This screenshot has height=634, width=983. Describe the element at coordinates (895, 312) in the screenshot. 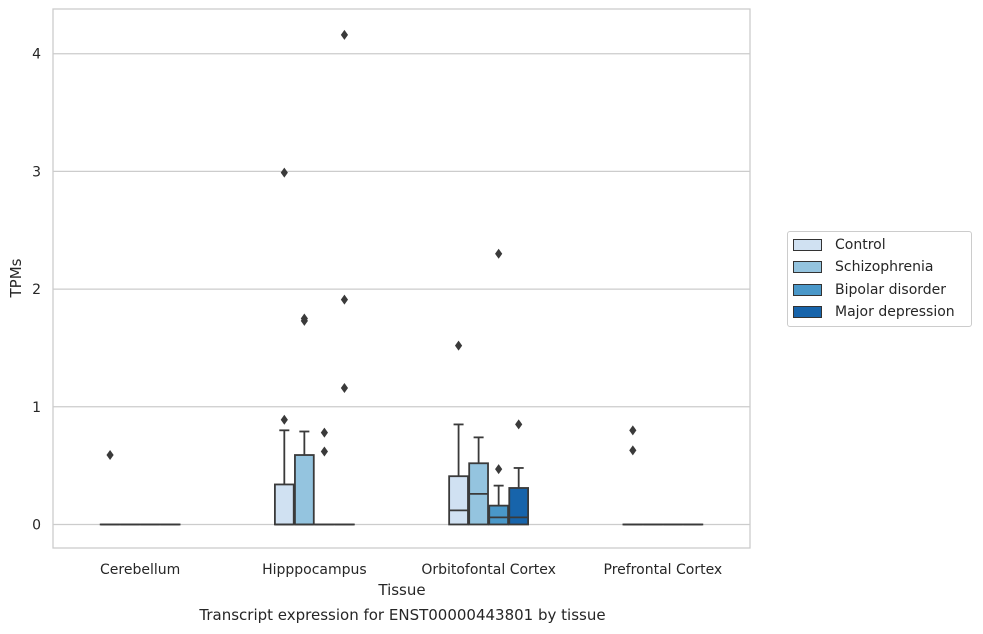

I see `legend-label-major-depression: Major depression` at that location.